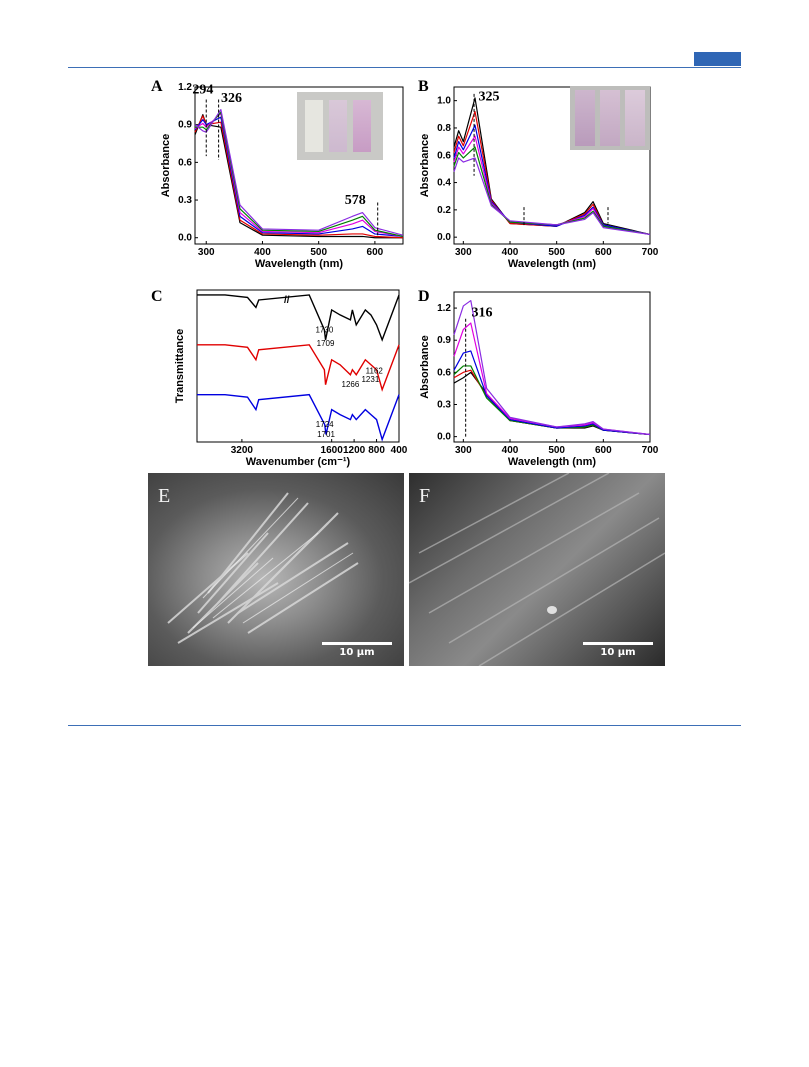  What do you see at coordinates (202, 89) in the screenshot?
I see `peak-label: 294` at bounding box center [202, 89].